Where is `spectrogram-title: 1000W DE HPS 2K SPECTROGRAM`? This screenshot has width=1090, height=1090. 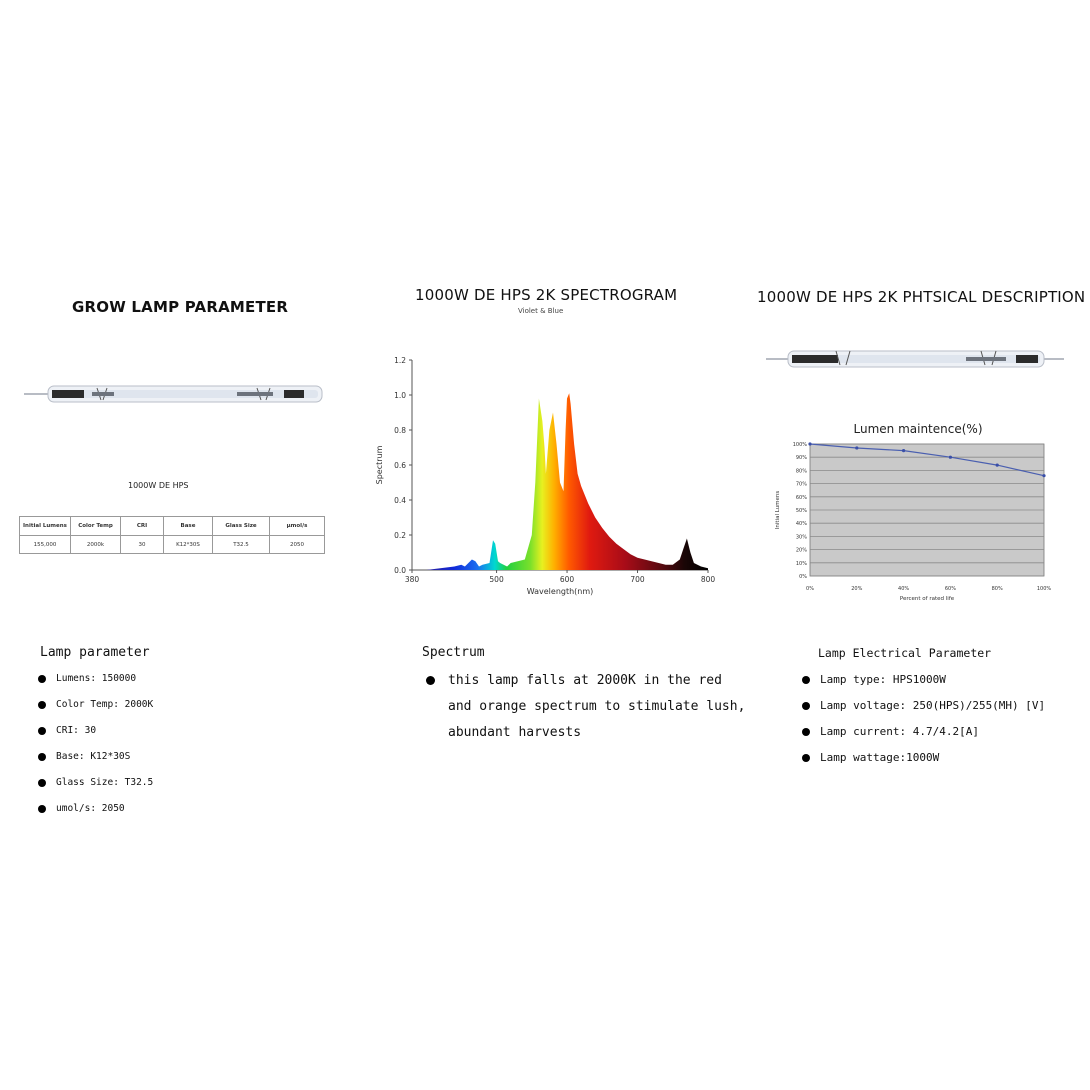 spectrogram-title: 1000W DE HPS 2K SPECTROGRAM is located at coordinates (546, 295).